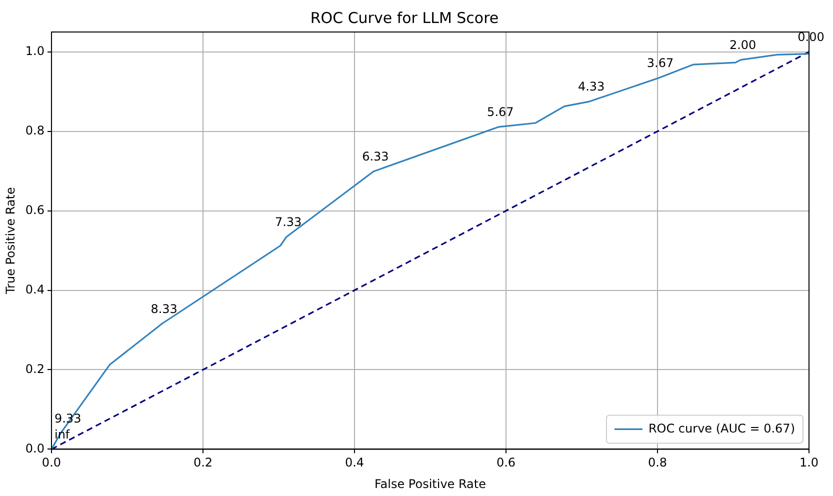 The width and height of the screenshot is (833, 496). I want to click on annotation: 7.33, so click(288, 222).